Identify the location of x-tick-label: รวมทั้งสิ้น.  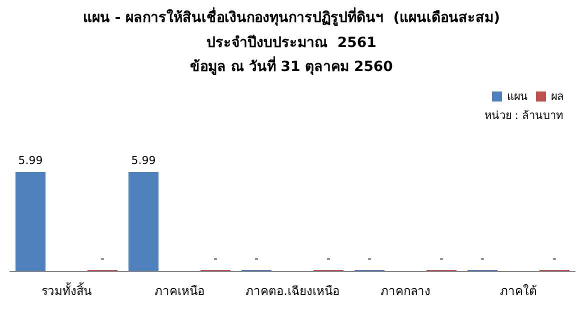
(67, 290).